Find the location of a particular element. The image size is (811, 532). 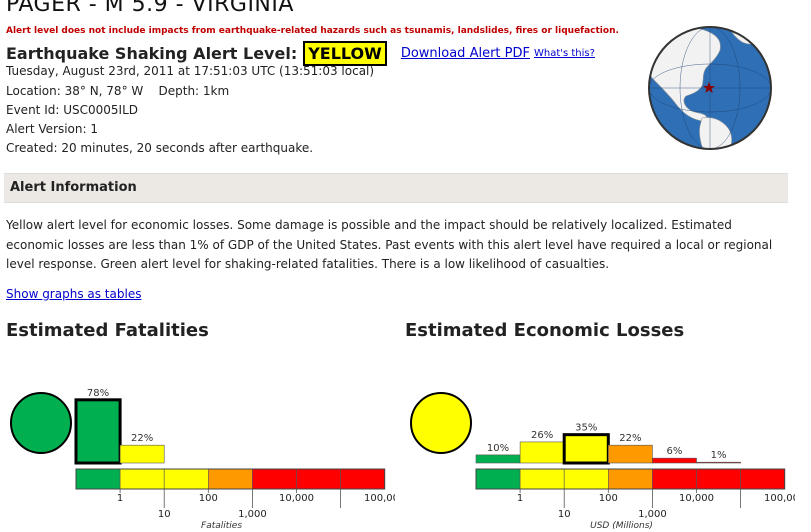

alert-level-label: Earthquake Shaking Alert Level: is located at coordinates (152, 53).